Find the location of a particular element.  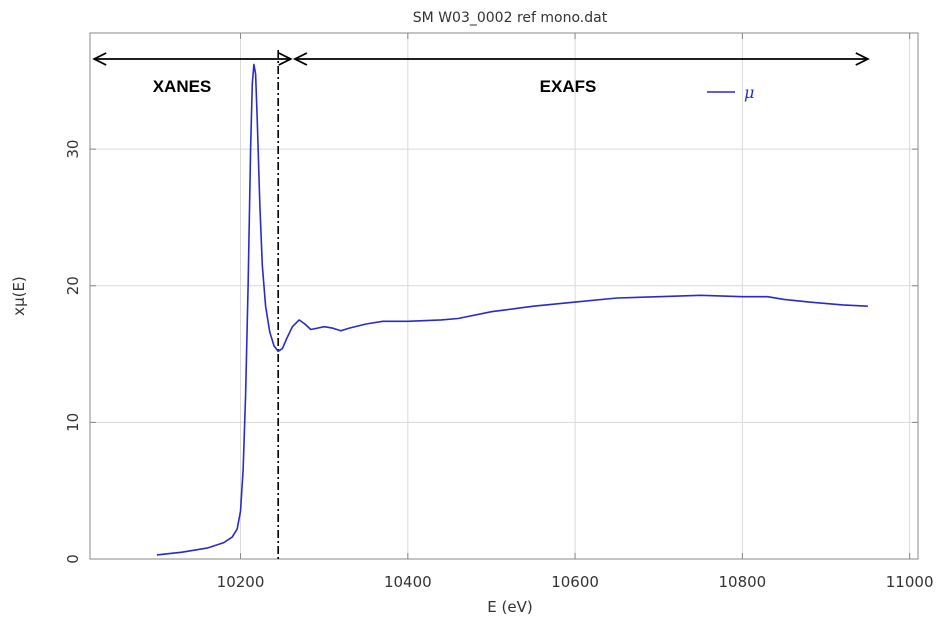

legend-label-mu: μ is located at coordinates (749, 92).